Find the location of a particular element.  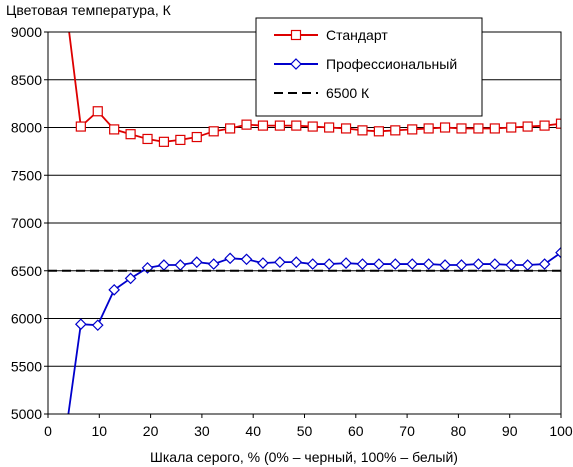

y-tick-label: 7000 is located at coordinates (26, 223).